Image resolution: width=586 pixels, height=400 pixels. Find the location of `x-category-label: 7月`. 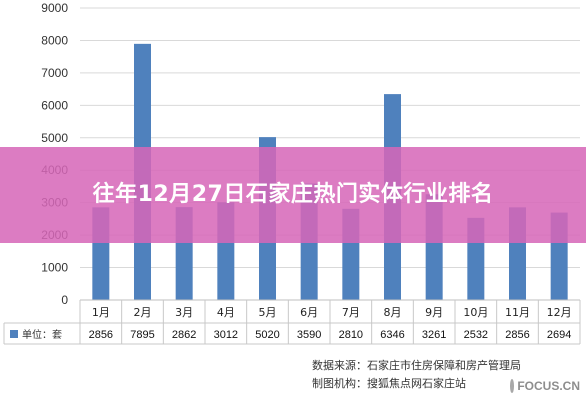

x-category-label: 7月 is located at coordinates (351, 312).